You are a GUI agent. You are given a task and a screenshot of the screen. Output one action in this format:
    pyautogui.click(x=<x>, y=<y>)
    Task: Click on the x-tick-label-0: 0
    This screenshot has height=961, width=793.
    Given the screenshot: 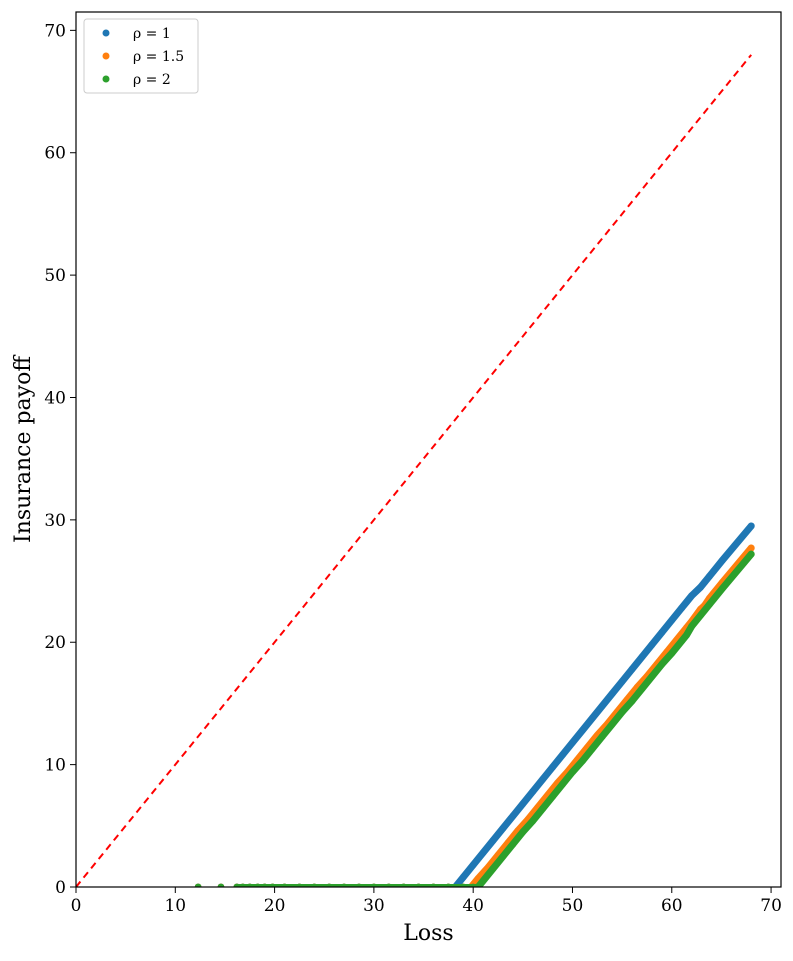 What is the action you would take?
    pyautogui.click(x=76, y=906)
    